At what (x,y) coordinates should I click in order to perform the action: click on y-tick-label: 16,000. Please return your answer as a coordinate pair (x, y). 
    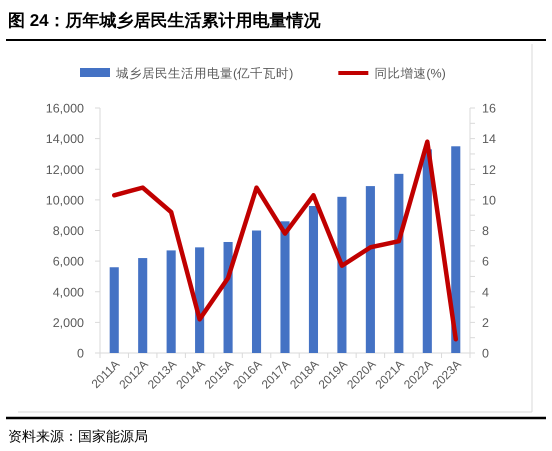
    Looking at the image, I should click on (65, 109).